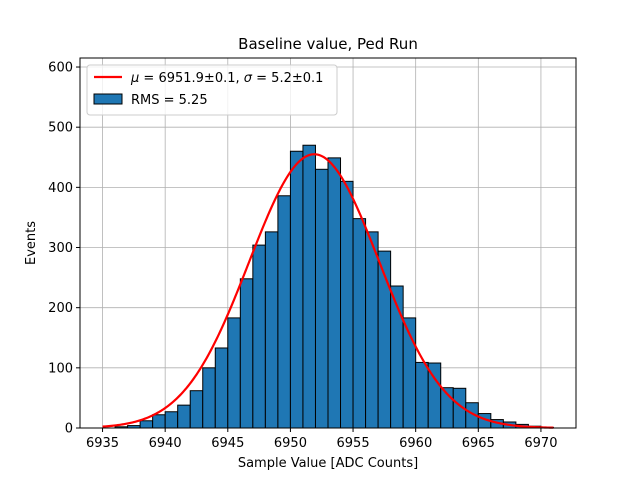 This screenshot has height=480, width=640. I want to click on legend-box, so click(212, 90).